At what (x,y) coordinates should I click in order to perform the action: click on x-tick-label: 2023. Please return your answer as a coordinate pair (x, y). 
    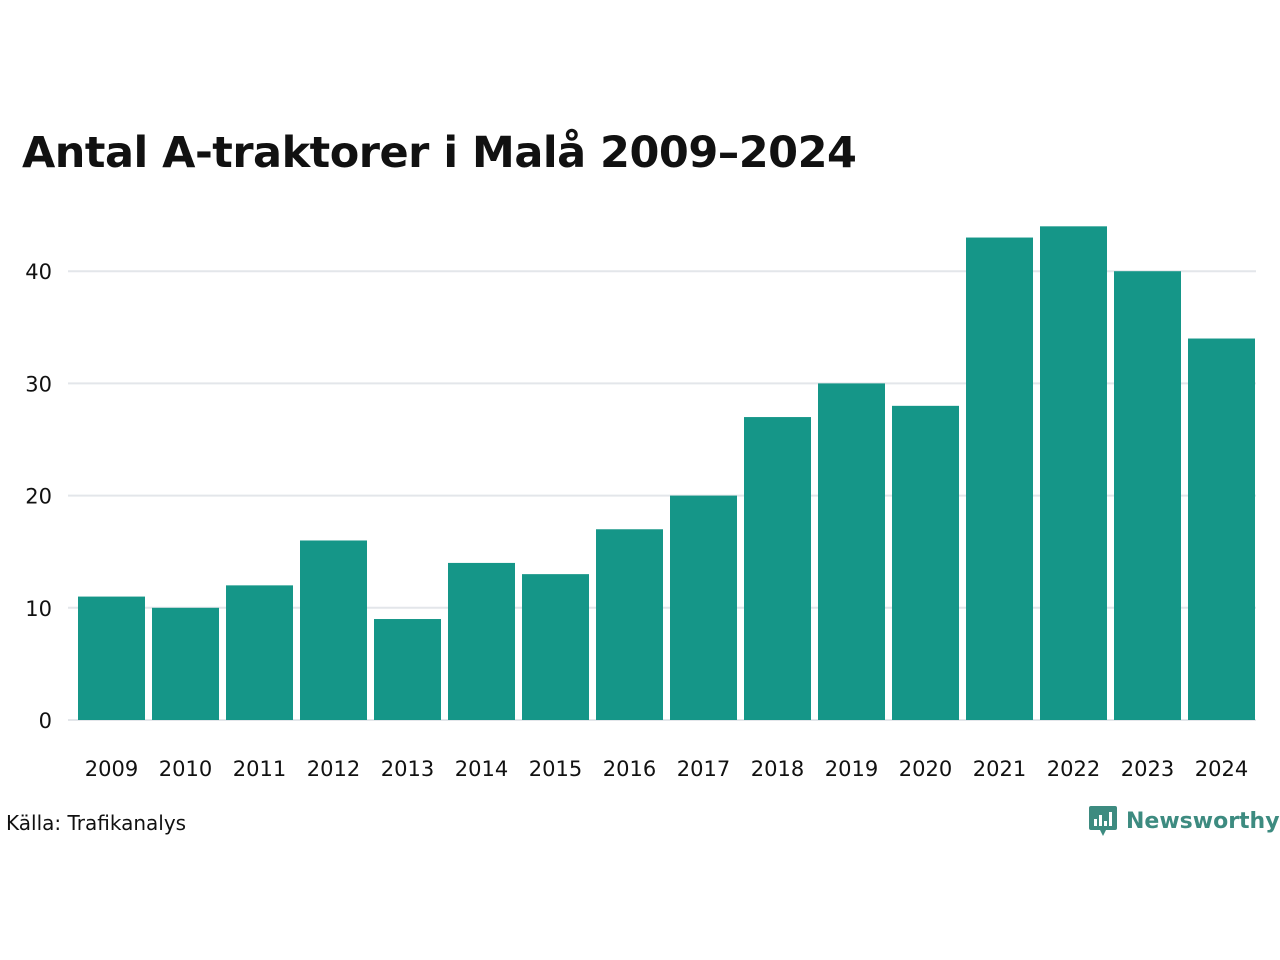
    Looking at the image, I should click on (1147, 769).